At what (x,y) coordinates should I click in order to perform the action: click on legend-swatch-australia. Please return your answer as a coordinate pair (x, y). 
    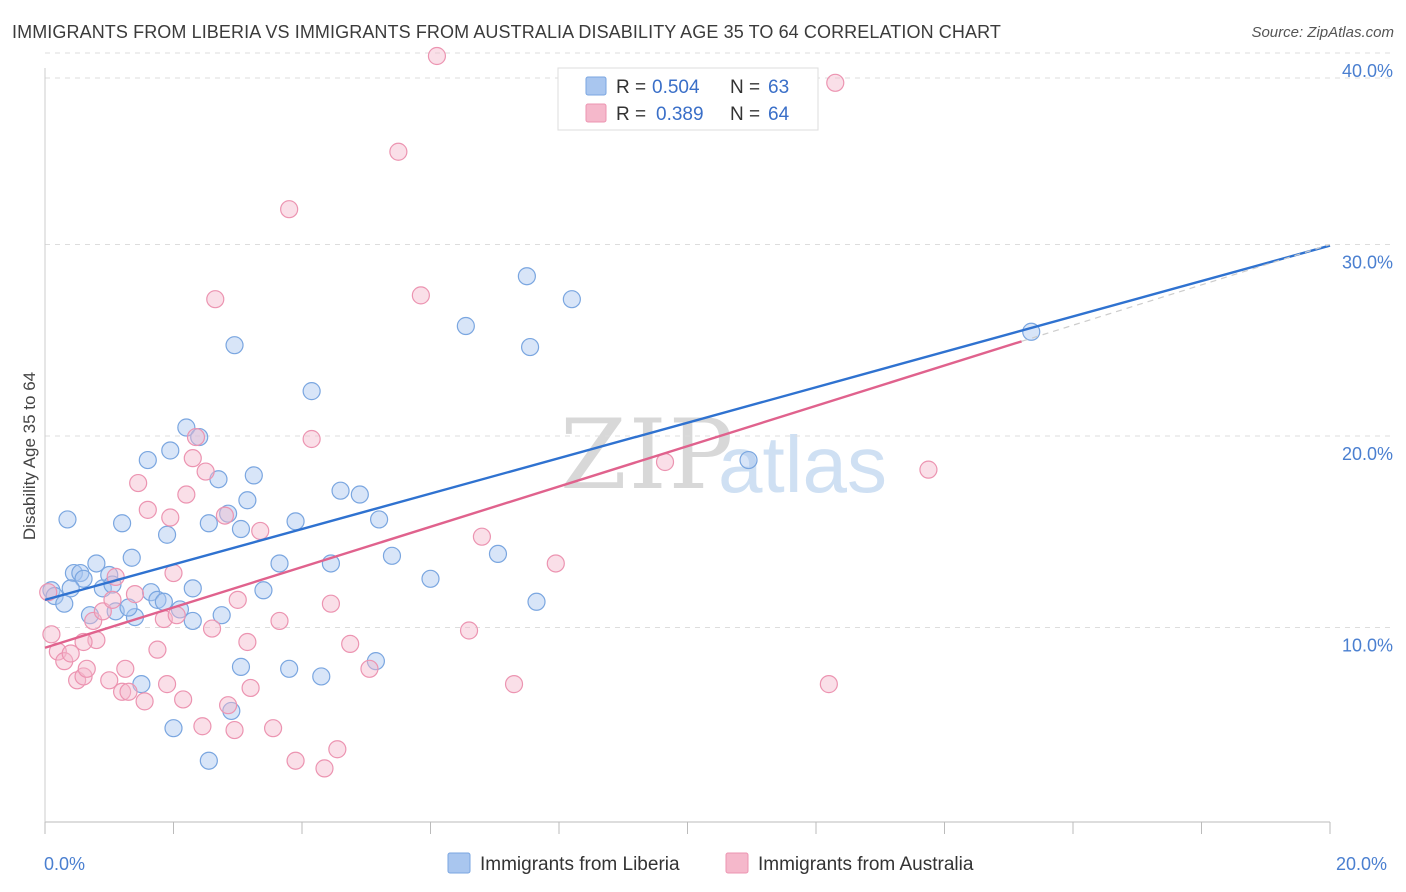
    Looking at the image, I should click on (737, 863).